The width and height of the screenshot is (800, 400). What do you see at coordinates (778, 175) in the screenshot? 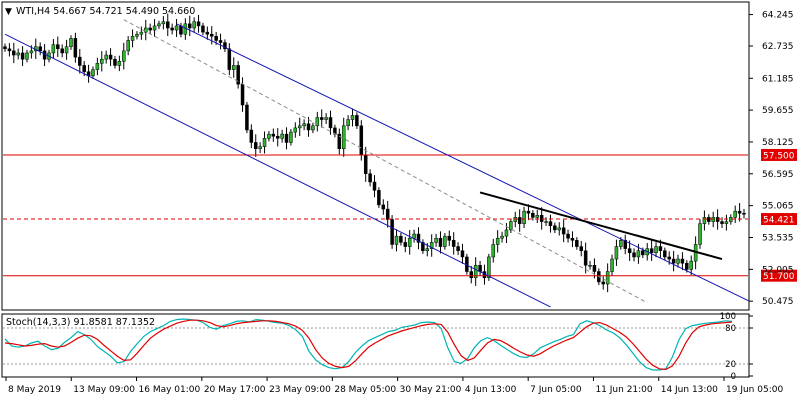
I see `y-tick-label: 56.595` at bounding box center [778, 175].